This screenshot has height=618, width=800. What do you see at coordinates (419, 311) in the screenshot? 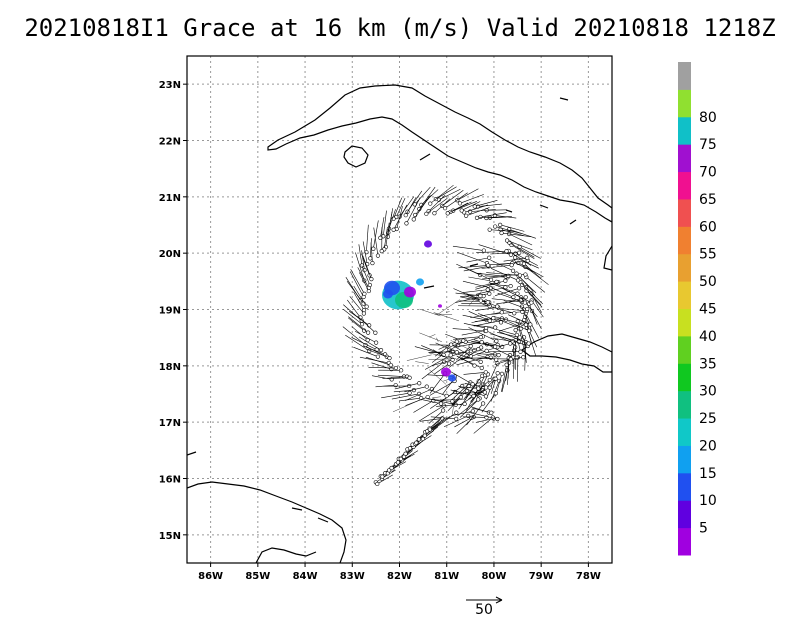
I see `wind-speed-shading` at bounding box center [419, 311].